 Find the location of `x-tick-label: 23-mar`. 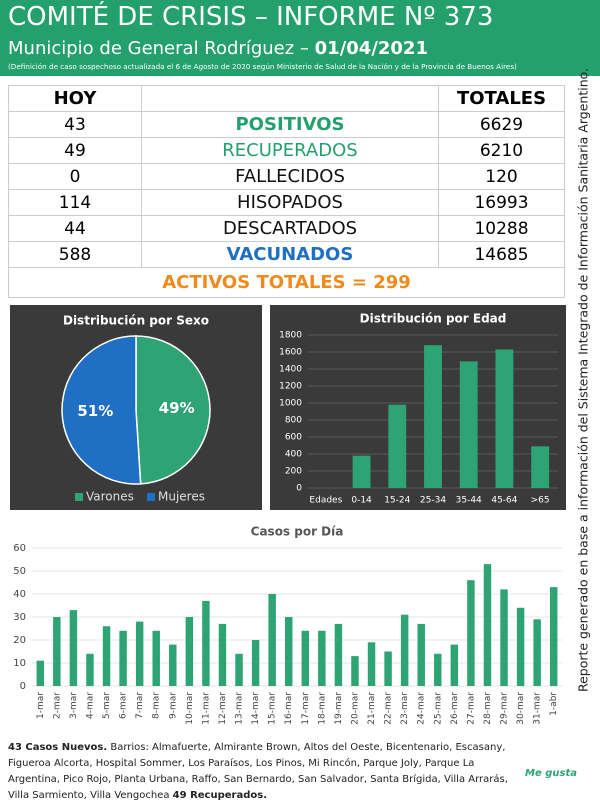

x-tick-label: 23-mar is located at coordinates (405, 708).